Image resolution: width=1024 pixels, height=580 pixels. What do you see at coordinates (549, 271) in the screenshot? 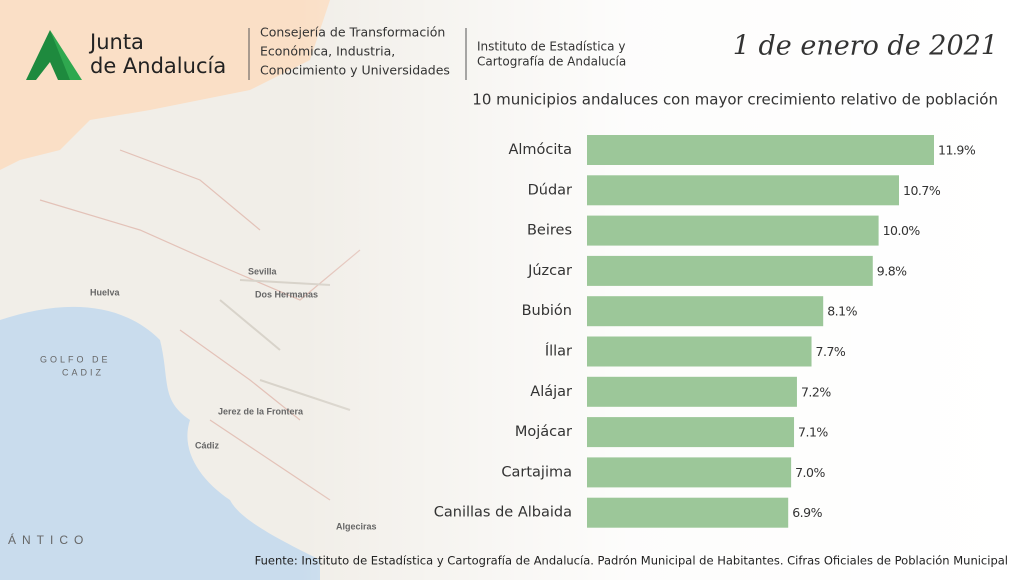
I see `category-label: Júzcar` at bounding box center [549, 271].